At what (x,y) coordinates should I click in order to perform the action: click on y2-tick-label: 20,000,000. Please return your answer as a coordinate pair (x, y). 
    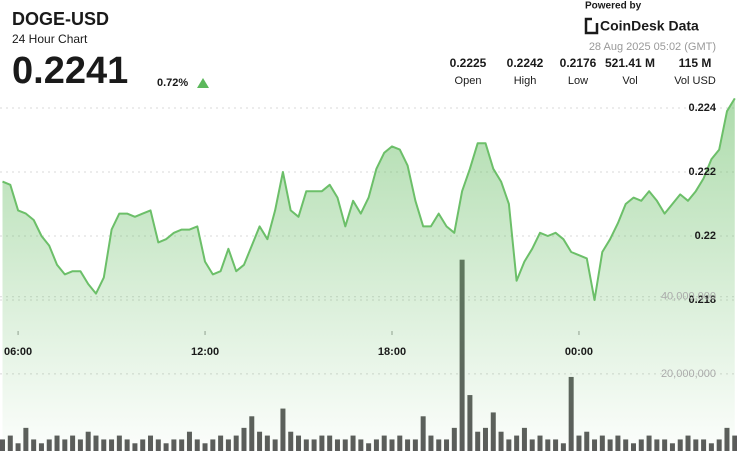
    Looking at the image, I should click on (688, 374).